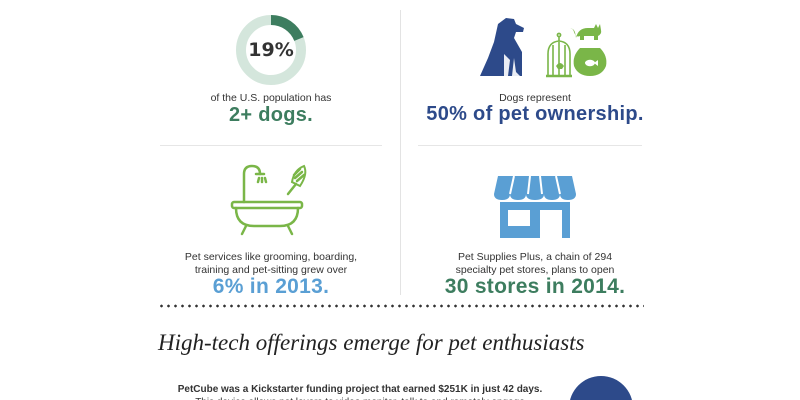 The height and width of the screenshot is (400, 800). I want to click on dogs-stat-headline: 2+ dogs., so click(271, 115).